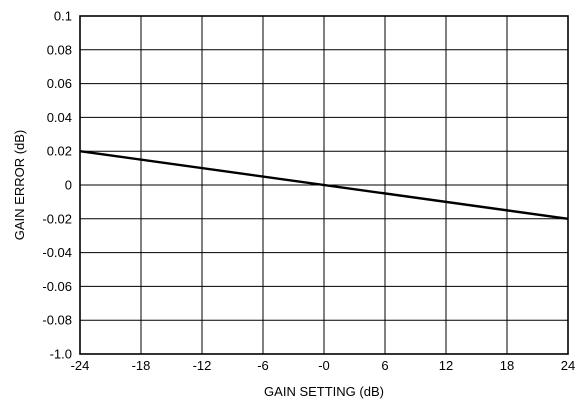 The width and height of the screenshot is (579, 403). What do you see at coordinates (263, 365) in the screenshot?
I see `x-tick-label: -6` at bounding box center [263, 365].